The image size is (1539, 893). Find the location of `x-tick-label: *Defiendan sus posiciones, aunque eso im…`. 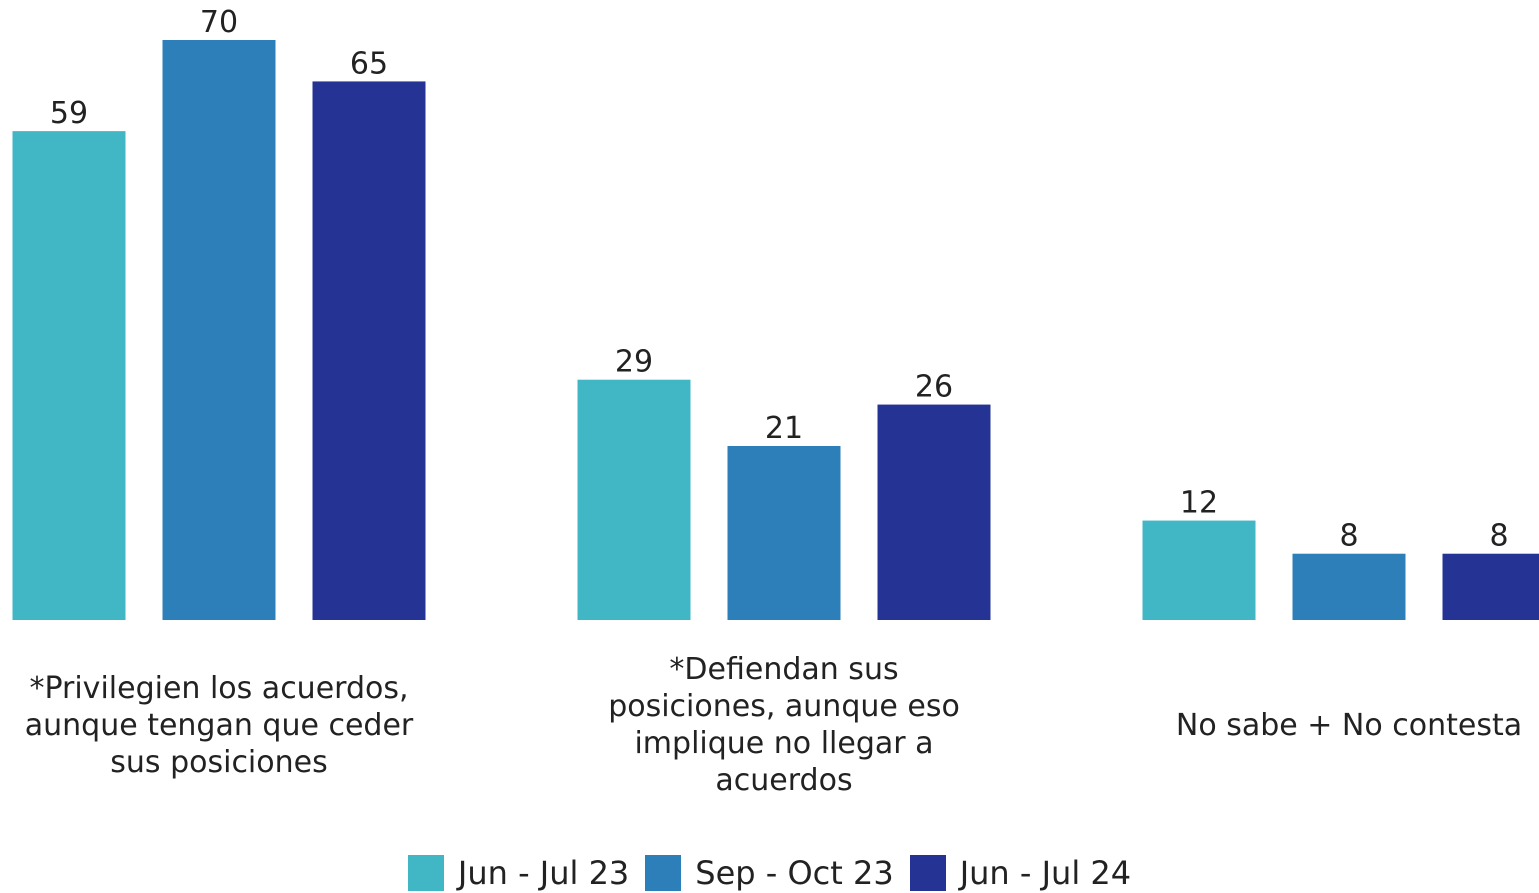

x-tick-label: *Defiendan sus posiciones, aunque eso im… is located at coordinates (784, 725).